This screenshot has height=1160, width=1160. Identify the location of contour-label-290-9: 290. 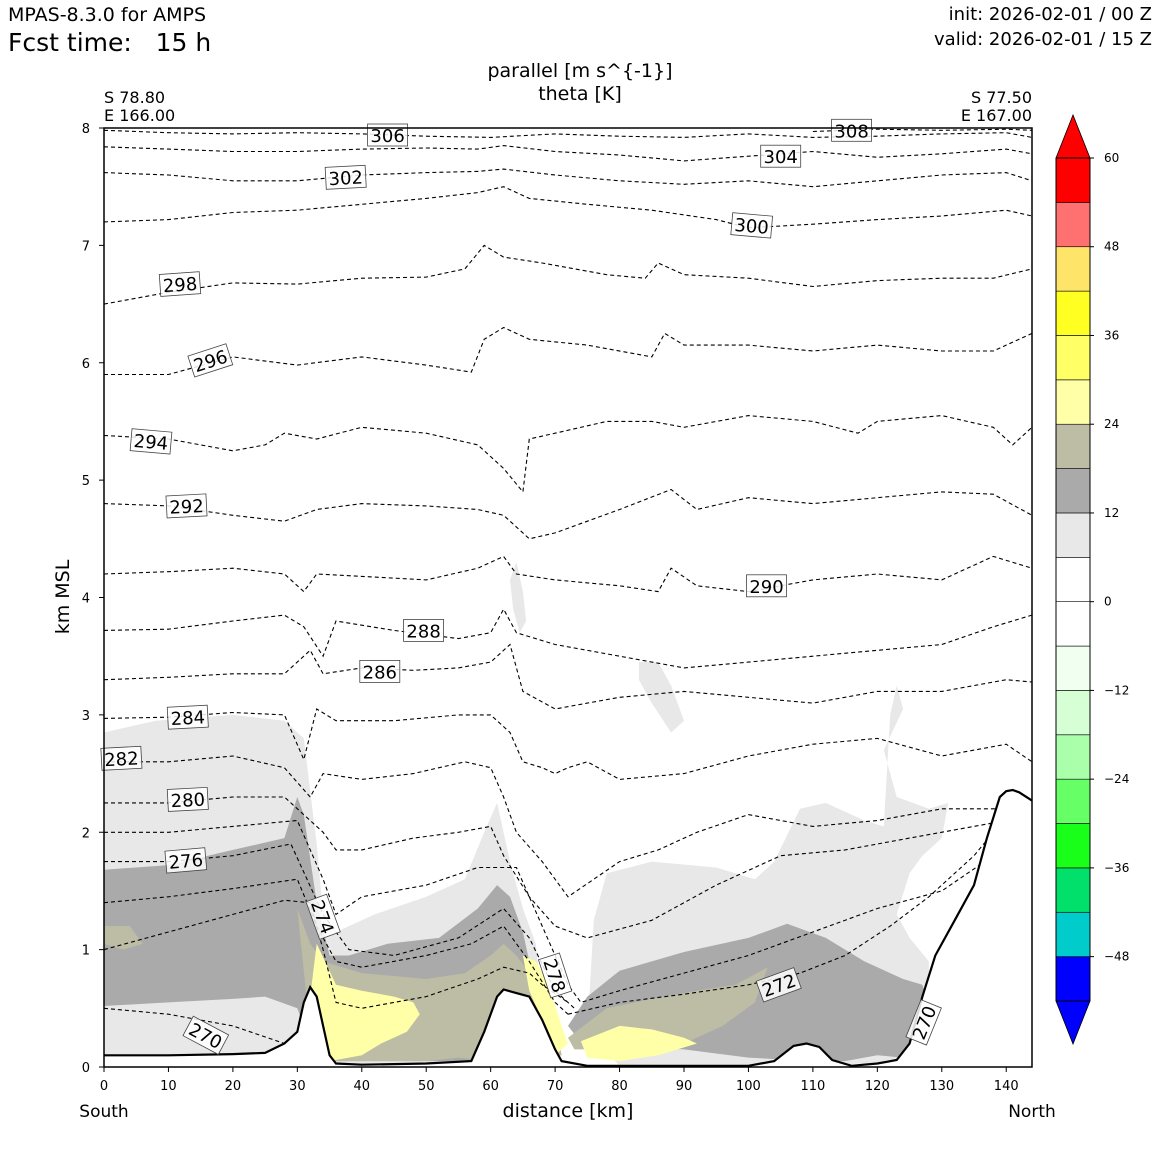
(766, 586).